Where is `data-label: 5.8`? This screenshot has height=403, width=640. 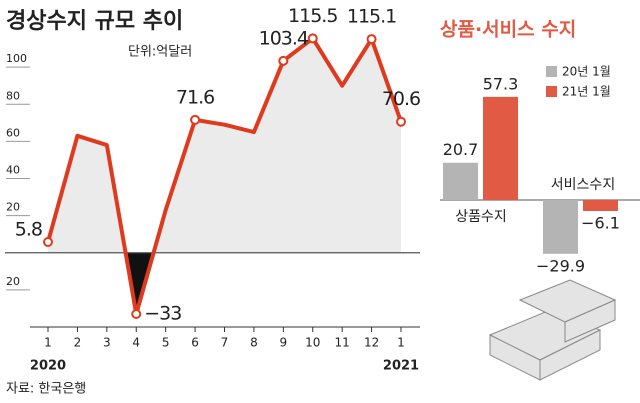 data-label: 5.8 is located at coordinates (28, 229).